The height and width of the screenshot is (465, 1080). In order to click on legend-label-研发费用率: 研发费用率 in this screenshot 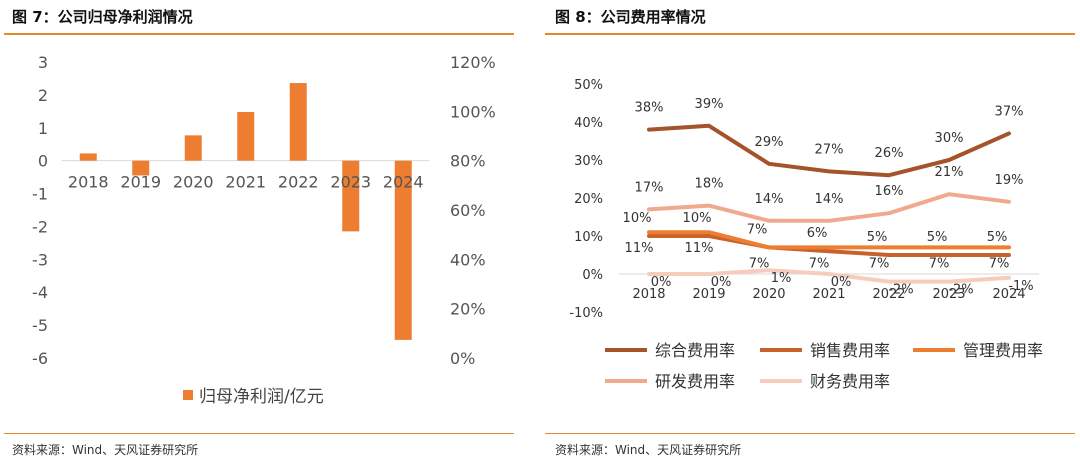, I will do `click(695, 381)`.